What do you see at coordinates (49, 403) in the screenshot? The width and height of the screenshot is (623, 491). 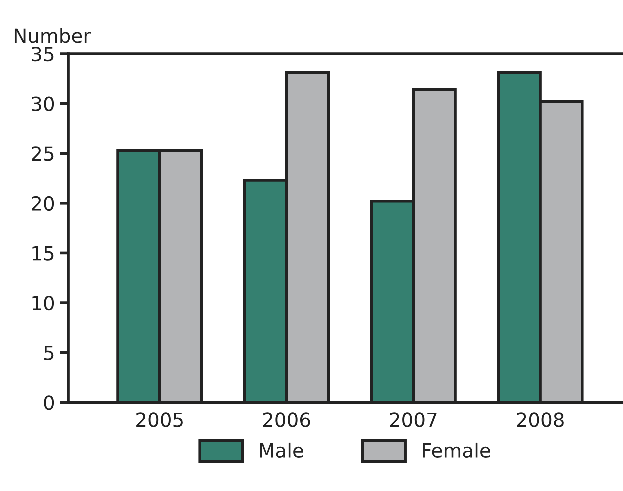 I see `y-tick-label: 0` at bounding box center [49, 403].